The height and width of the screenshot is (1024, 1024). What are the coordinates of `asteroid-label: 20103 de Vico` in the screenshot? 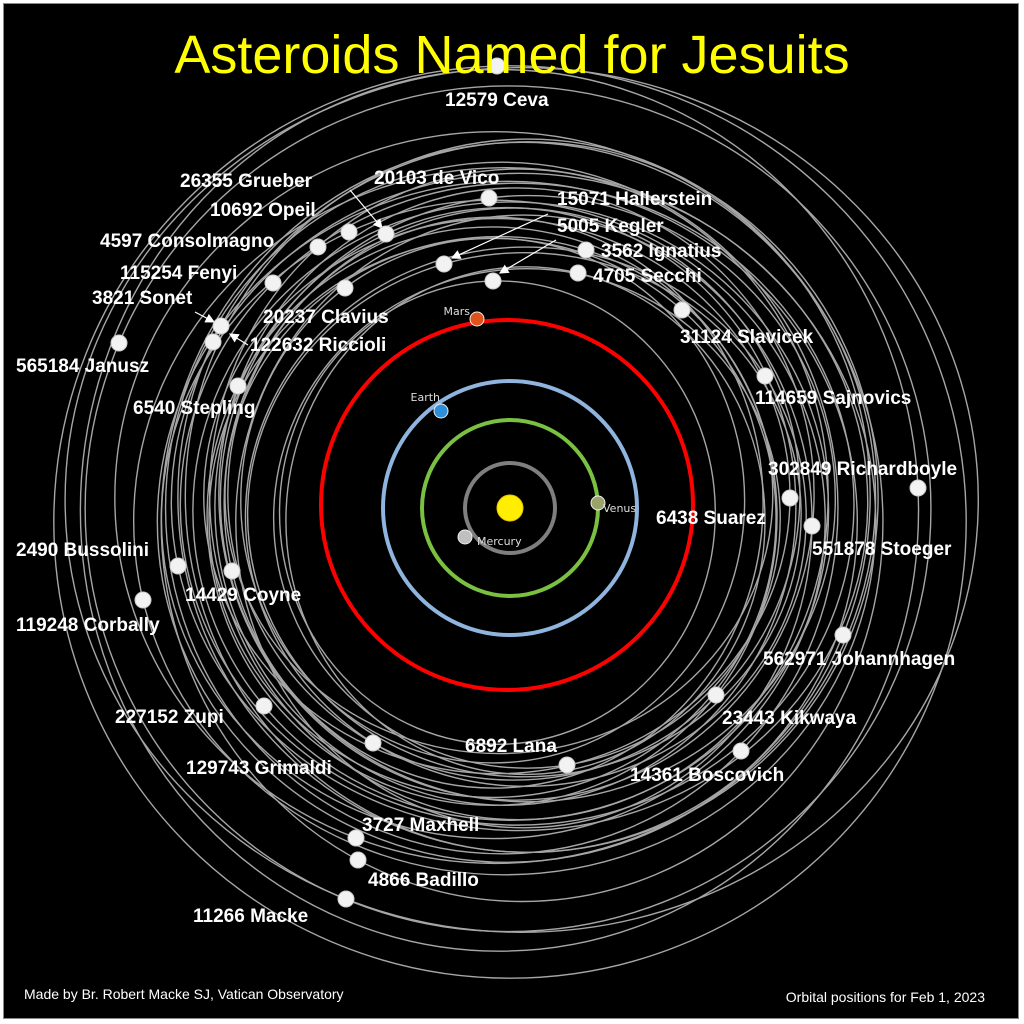 It's located at (436, 178).